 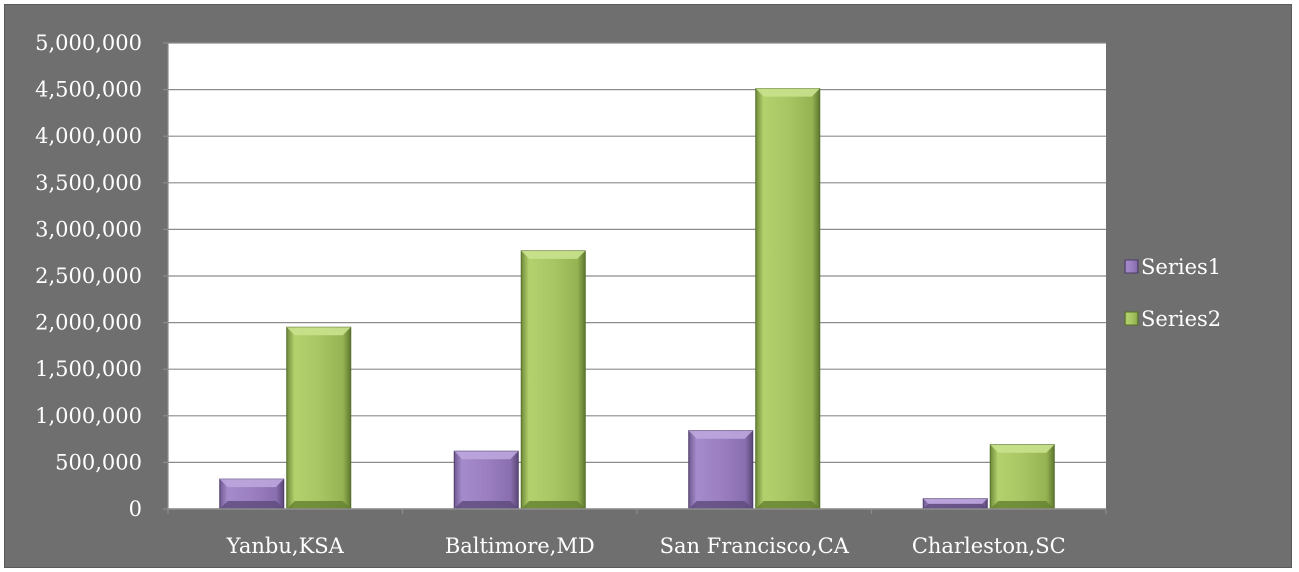 What do you see at coordinates (1172, 293) in the screenshot?
I see `legend: Series1 Series2` at bounding box center [1172, 293].